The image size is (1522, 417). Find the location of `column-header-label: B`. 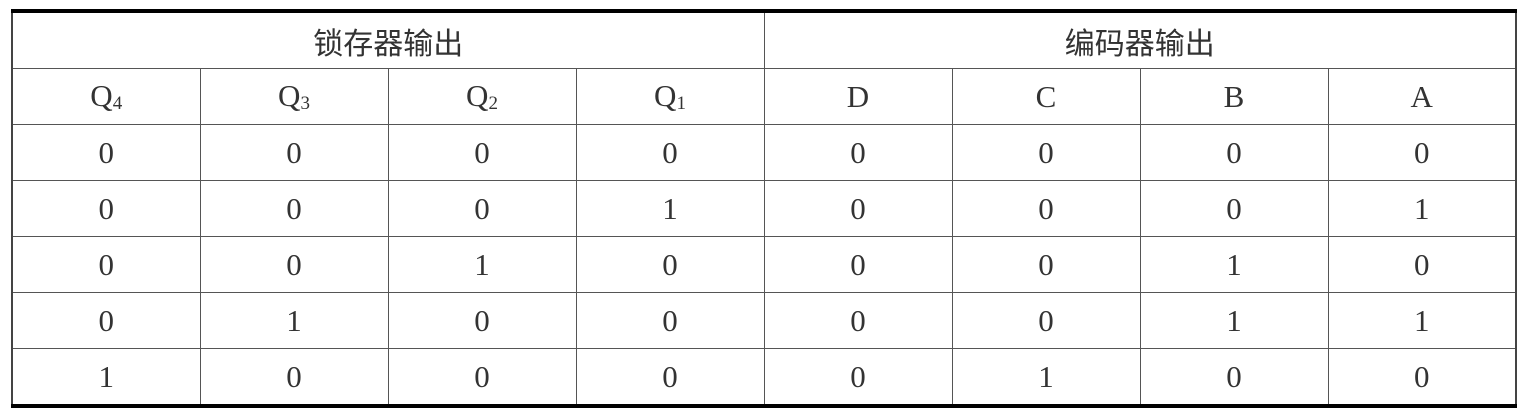

column-header-label: B is located at coordinates (1234, 96).